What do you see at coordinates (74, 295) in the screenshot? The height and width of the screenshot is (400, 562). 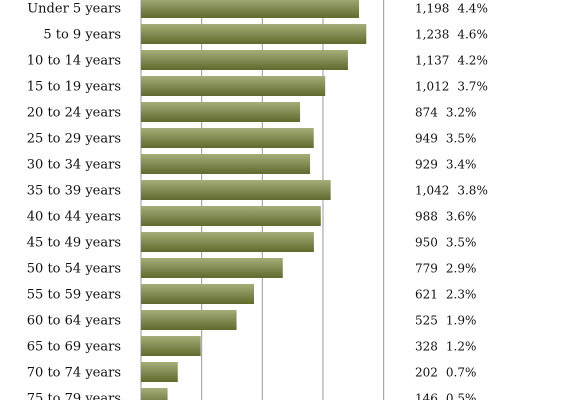 I see `category-label: 55 to 59 years` at bounding box center [74, 295].